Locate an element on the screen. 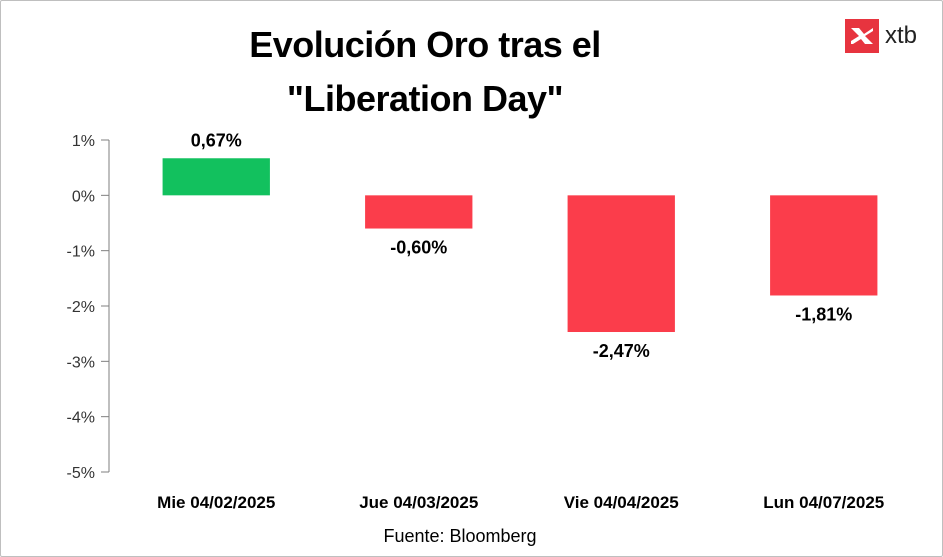 Image resolution: width=943 pixels, height=557 pixels. y-tick-label: -5% is located at coordinates (81, 473).